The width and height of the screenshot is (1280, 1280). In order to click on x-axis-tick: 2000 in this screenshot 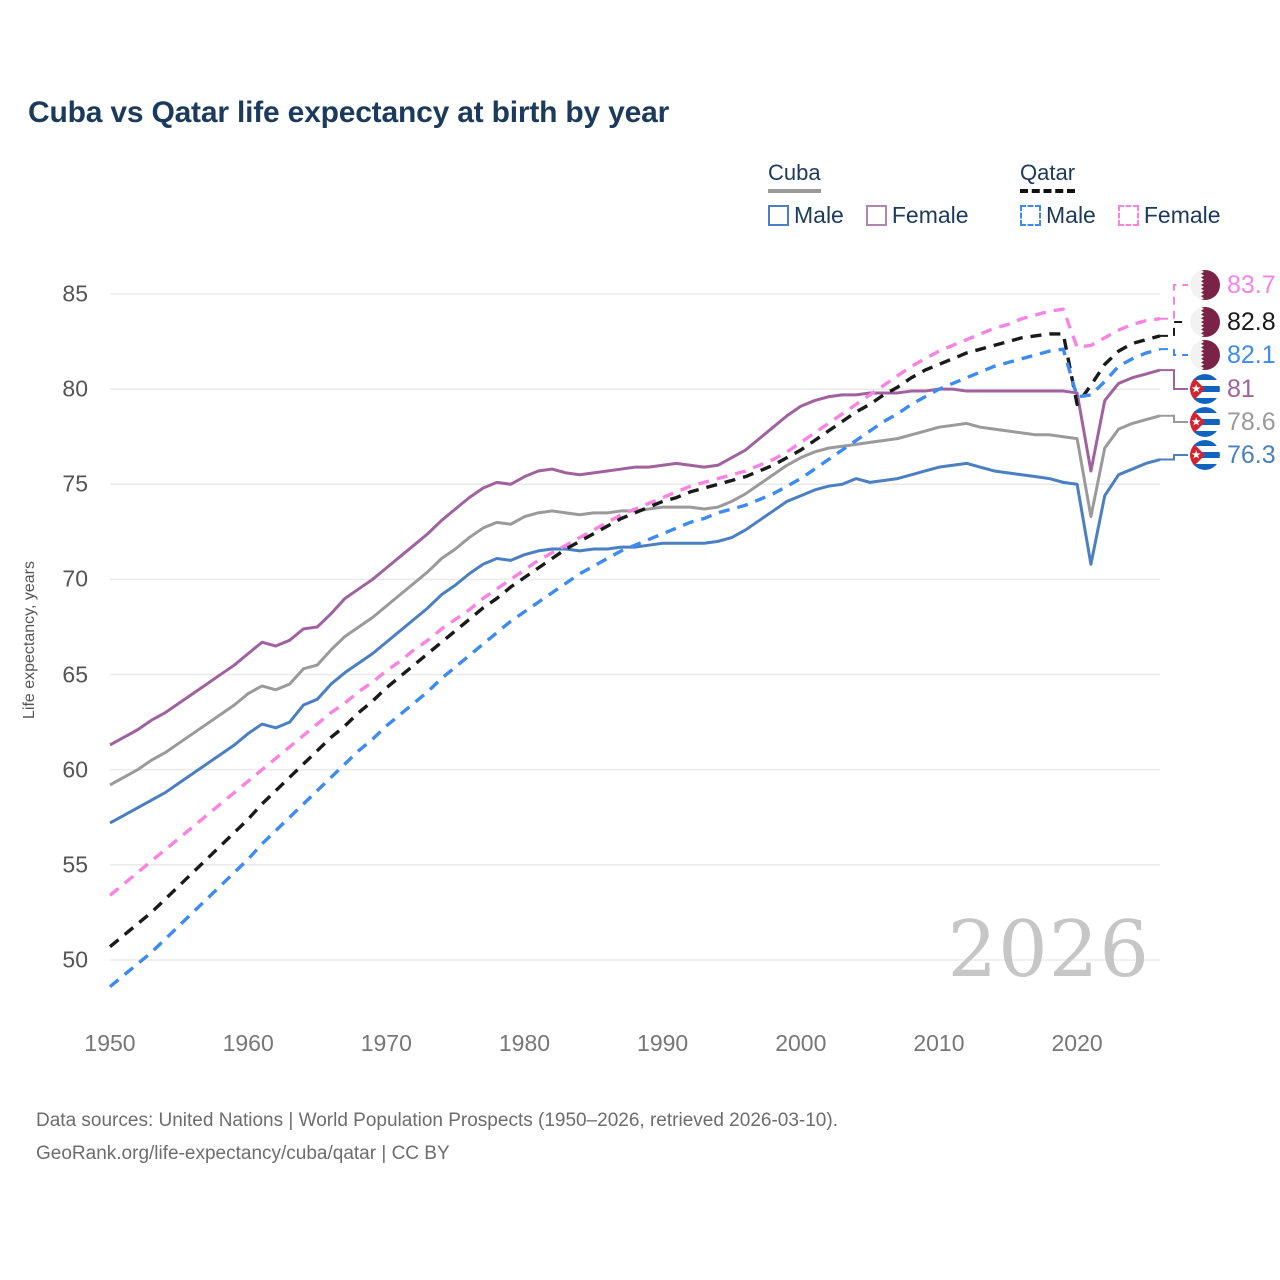, I will do `click(801, 1043)`.